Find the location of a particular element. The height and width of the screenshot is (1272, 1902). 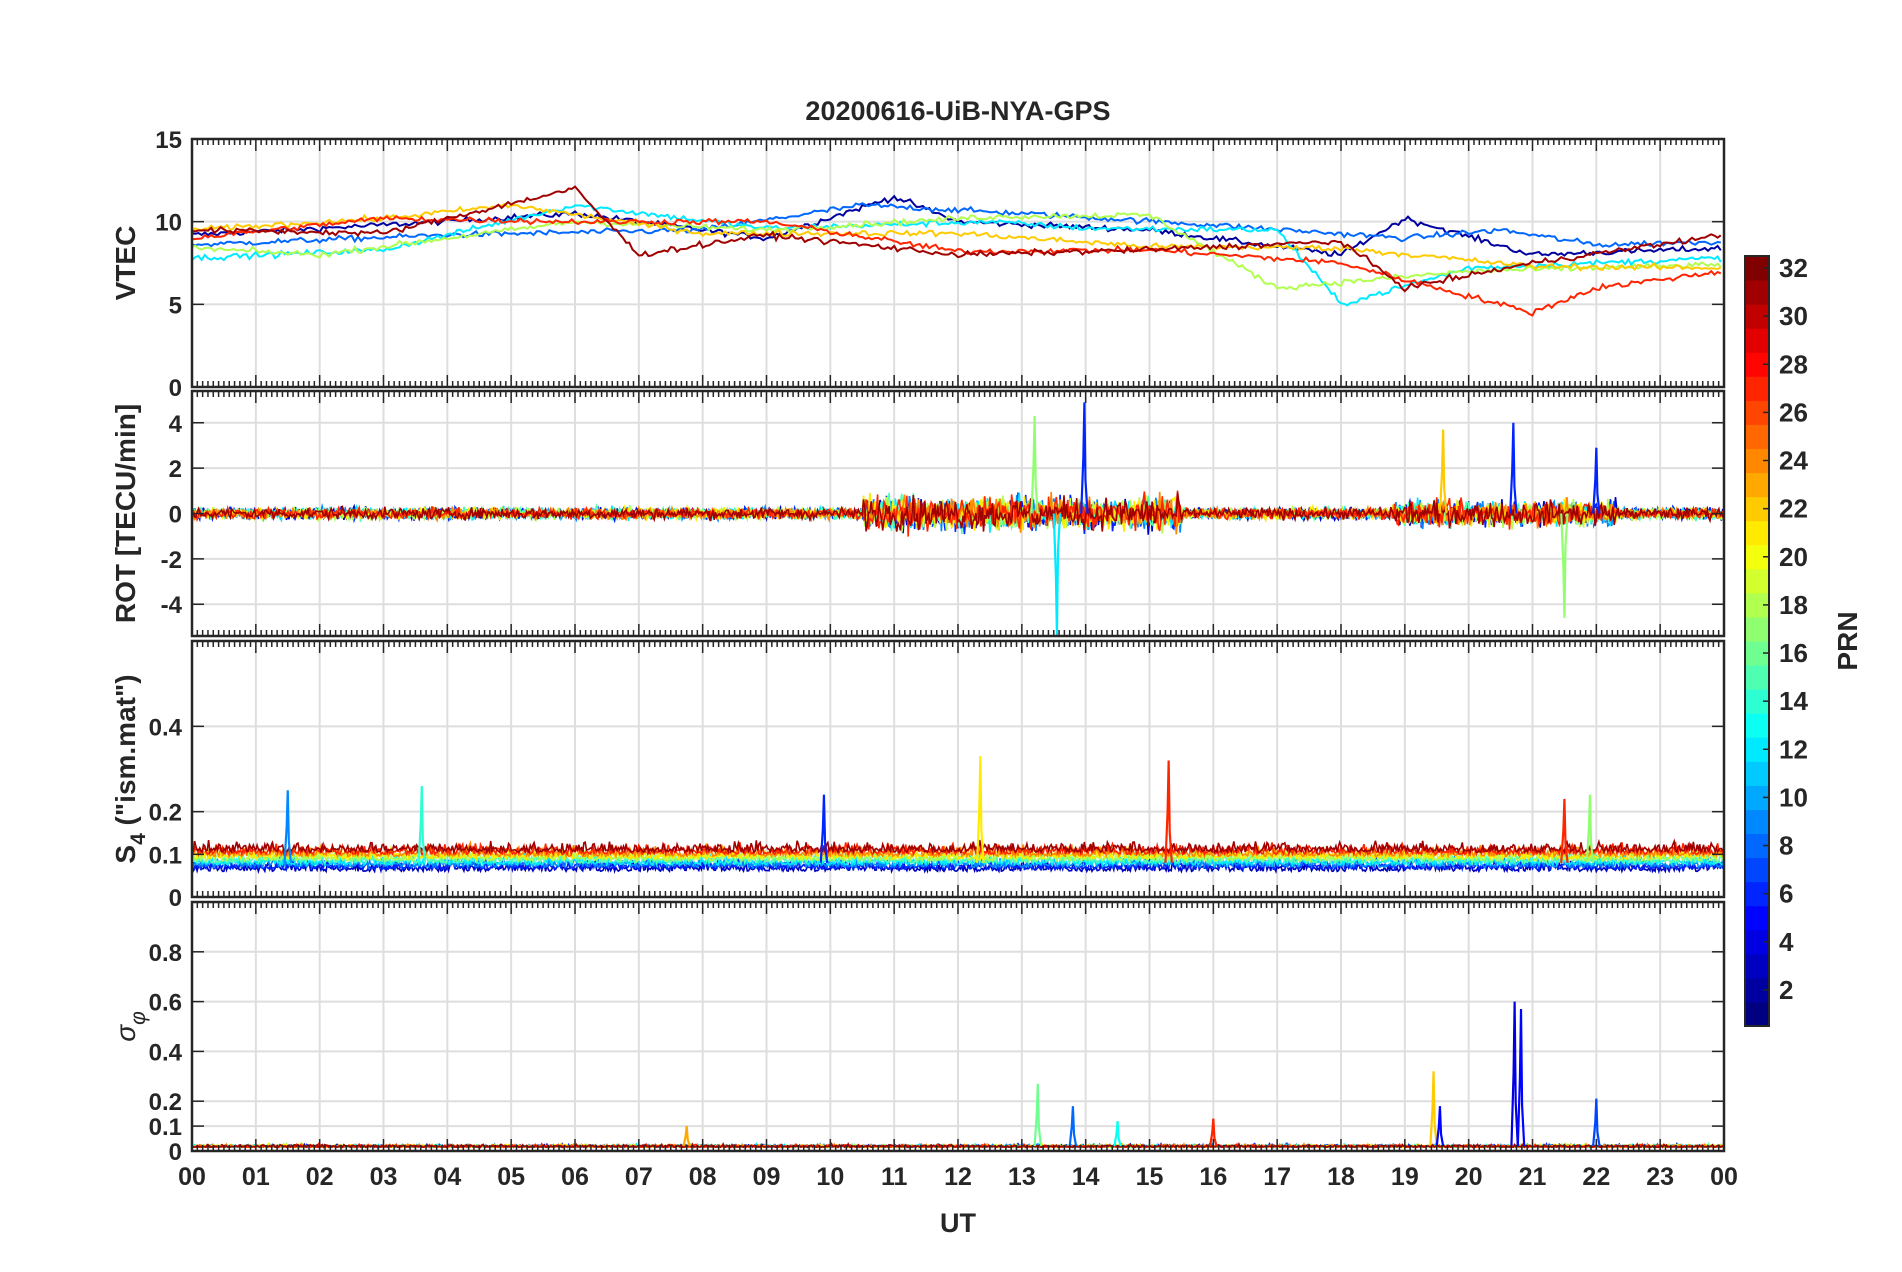

y-axis-label-s4: S4 ("ism.mat") is located at coordinates (130, 768).